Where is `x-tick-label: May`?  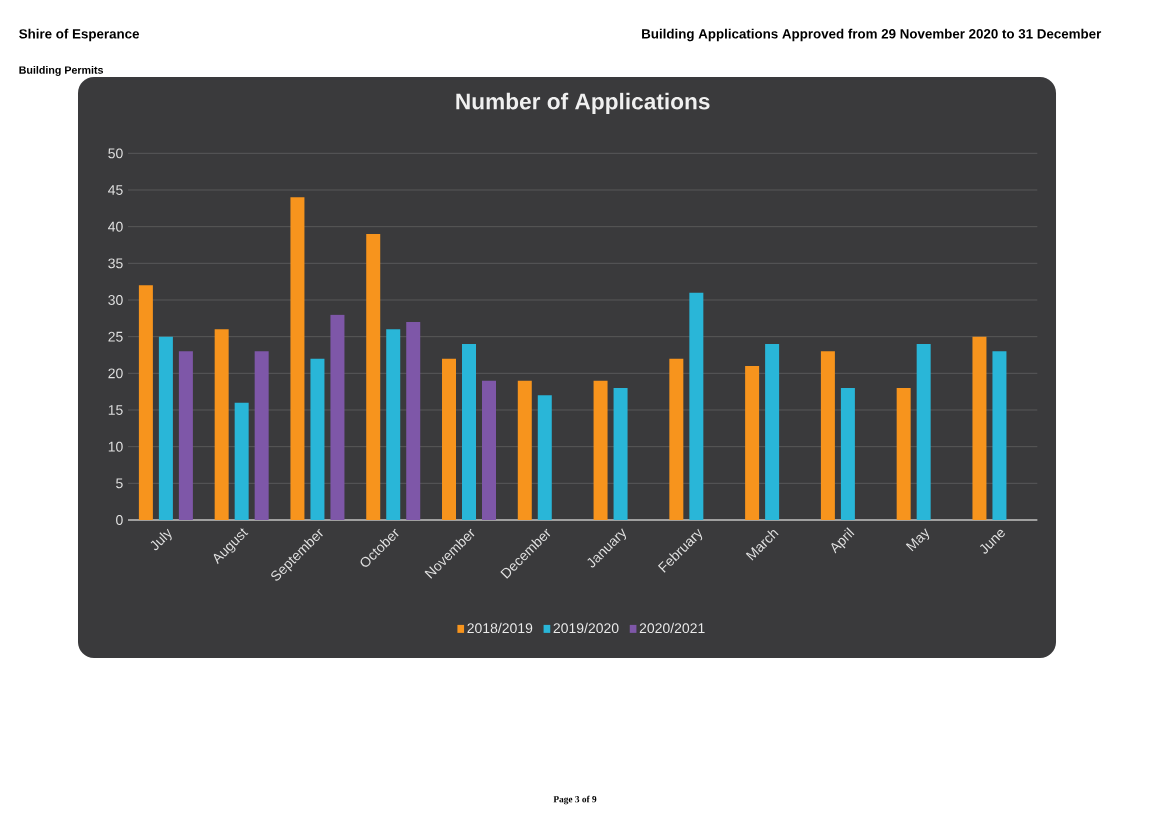 x-tick-label: May is located at coordinates (917, 540).